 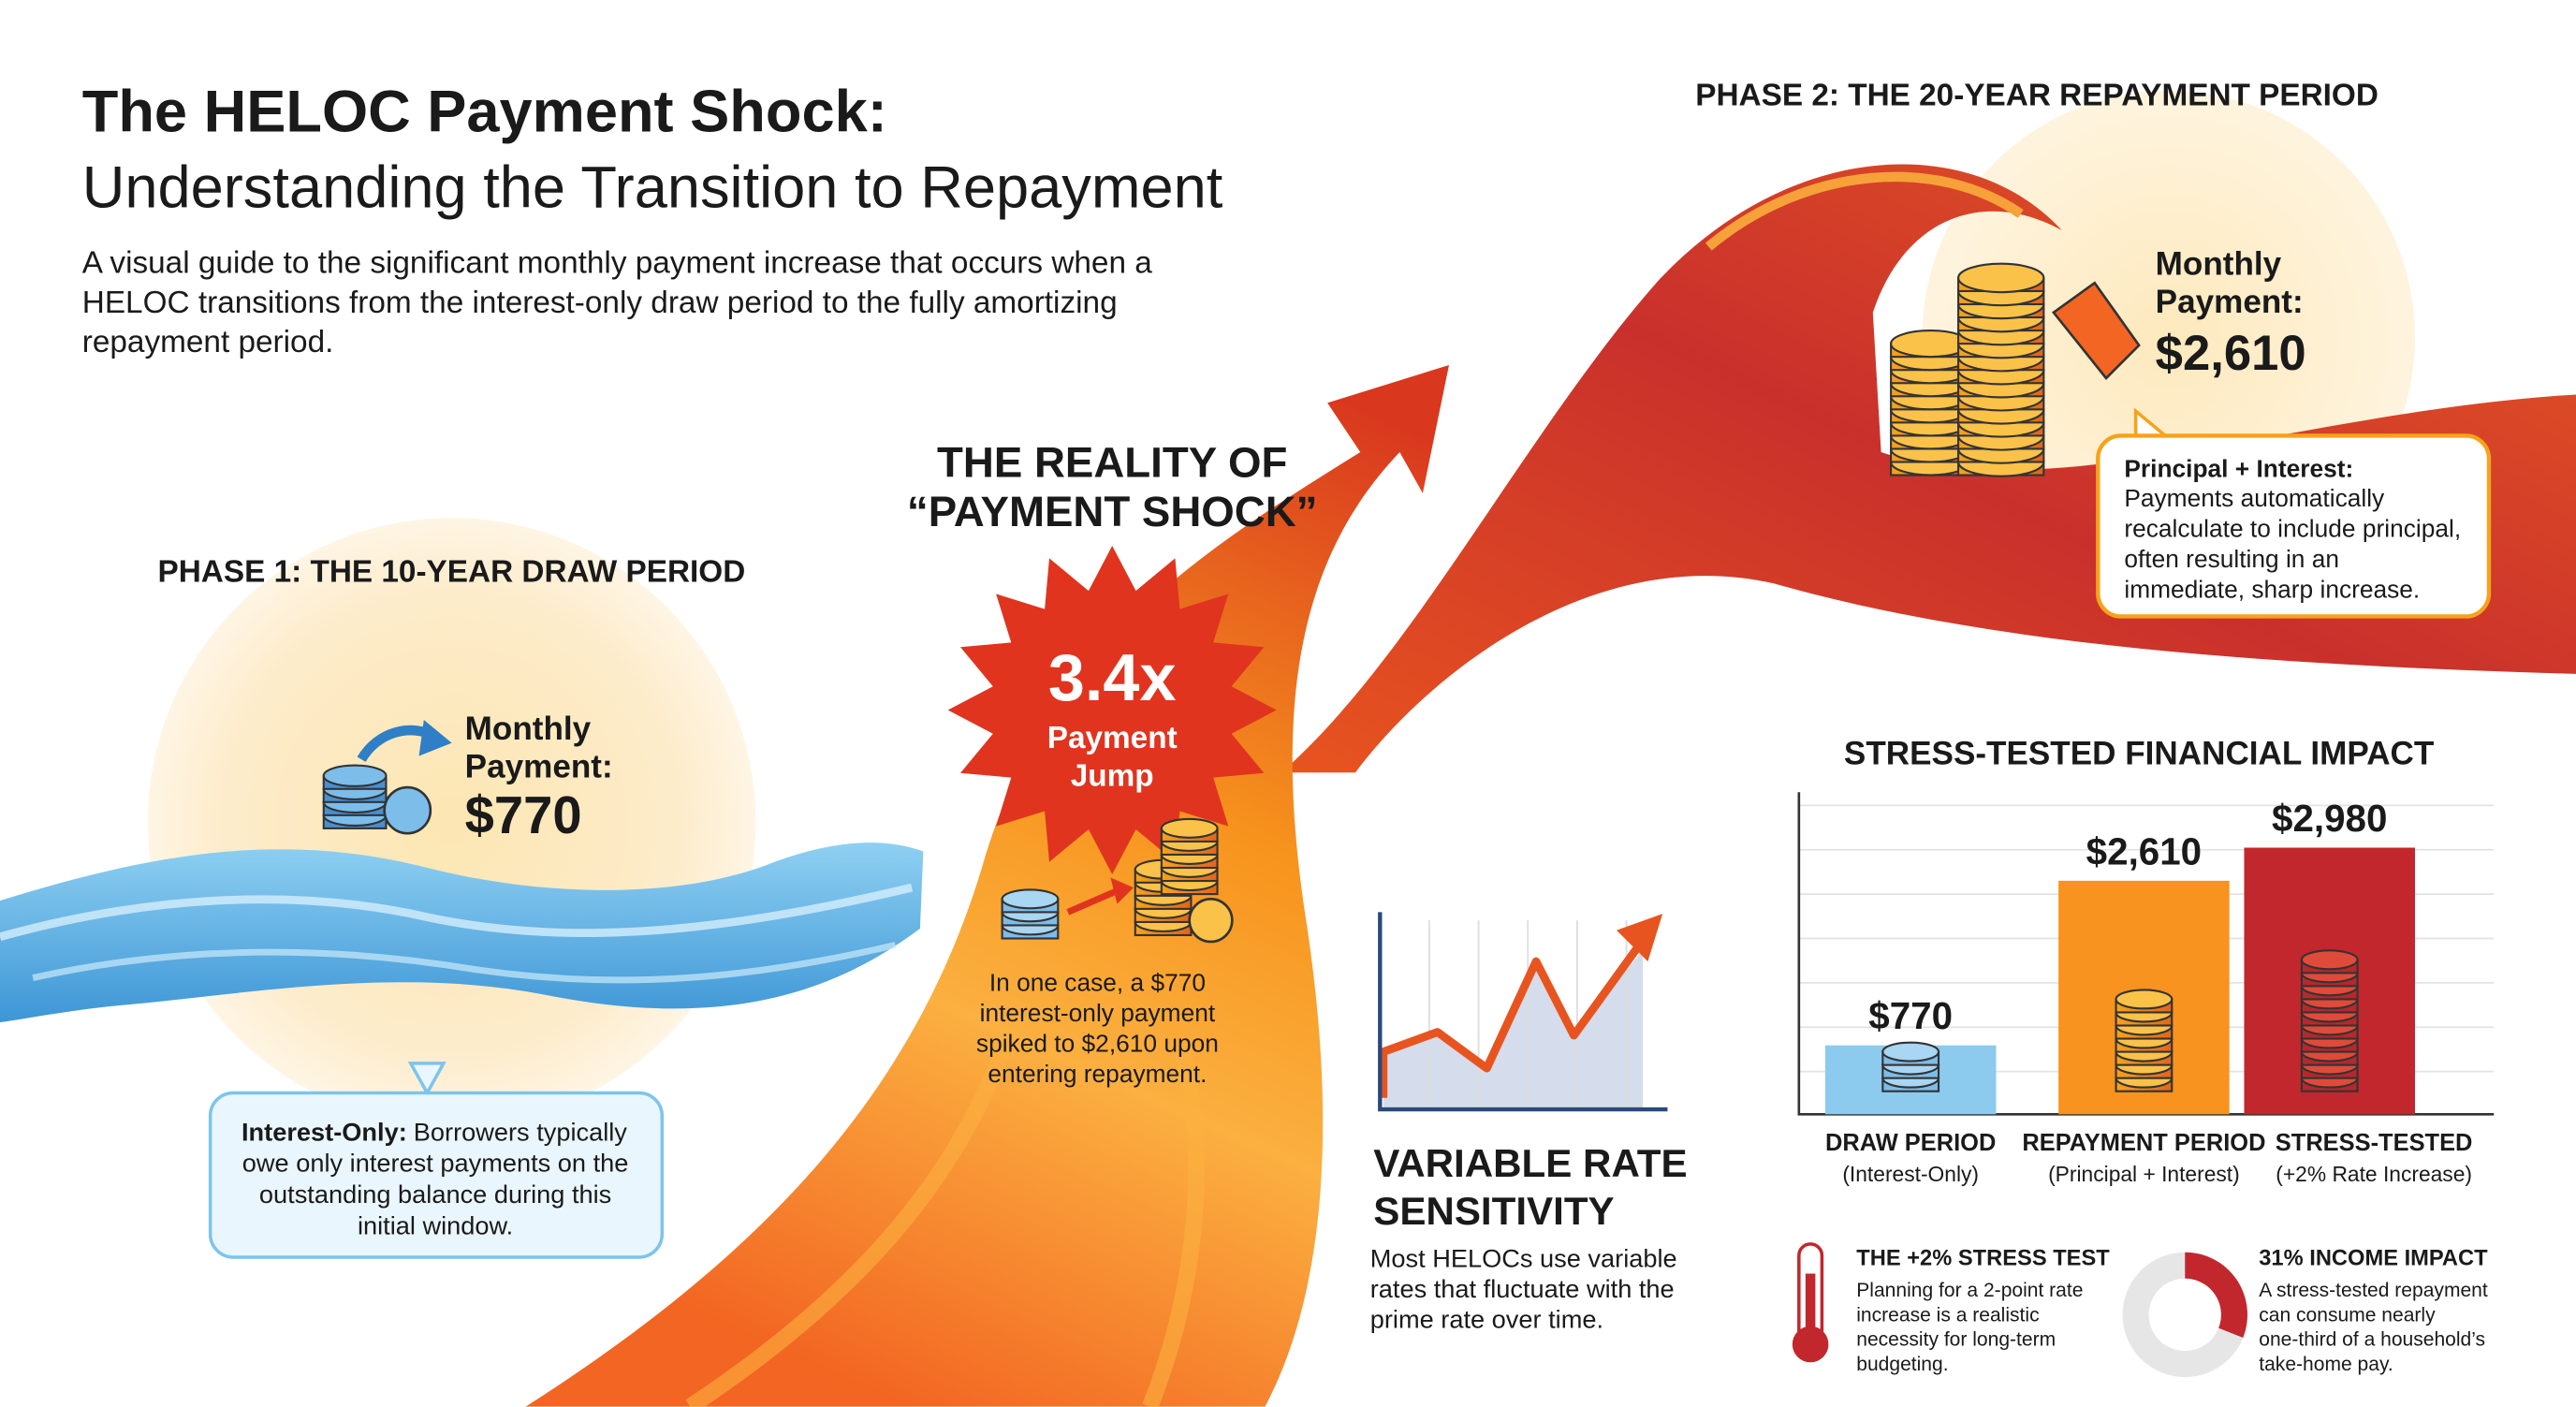 I want to click on price-tag, so click(x=2096, y=330).